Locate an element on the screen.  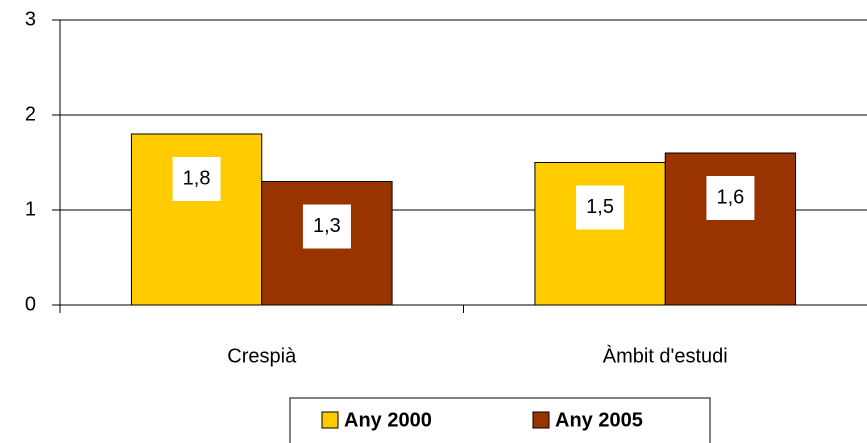
data-label: 1,5 is located at coordinates (600, 207).